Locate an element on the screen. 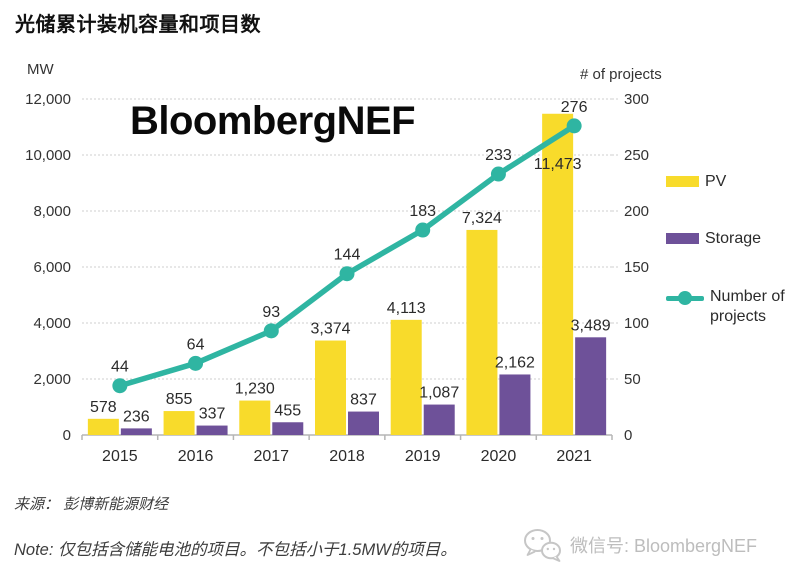 The image size is (800, 584). storage-bar-2019 is located at coordinates (439, 419).